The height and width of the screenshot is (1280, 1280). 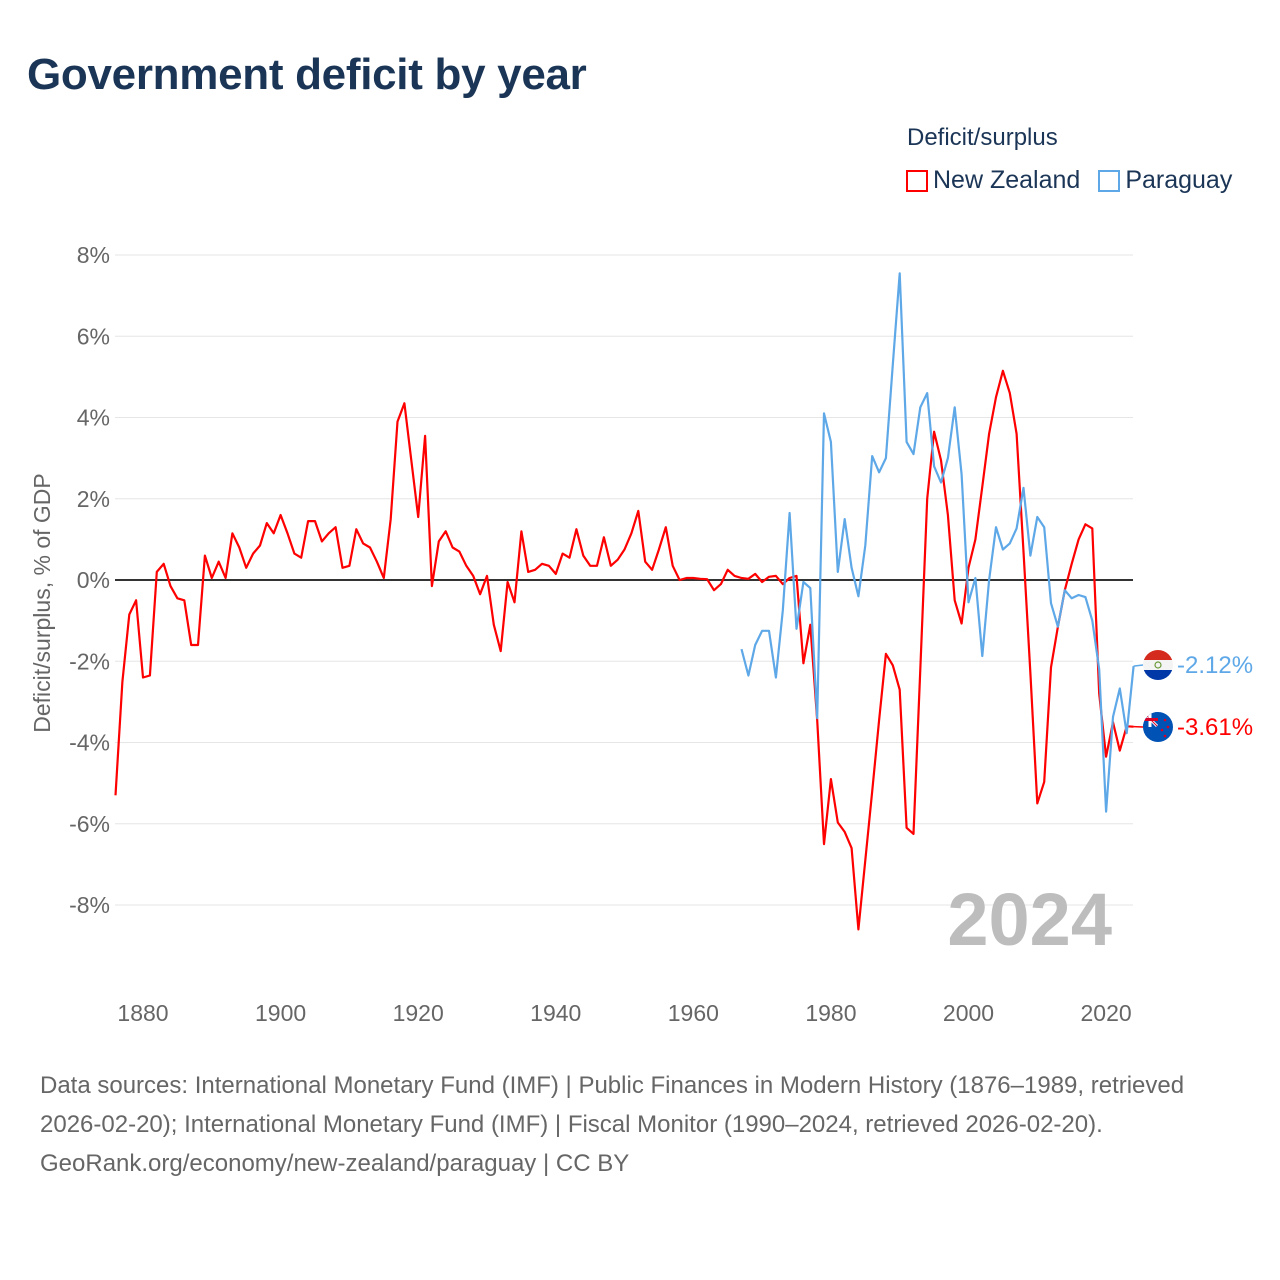 I want to click on year-watermark: 2024, so click(x=1029, y=919).